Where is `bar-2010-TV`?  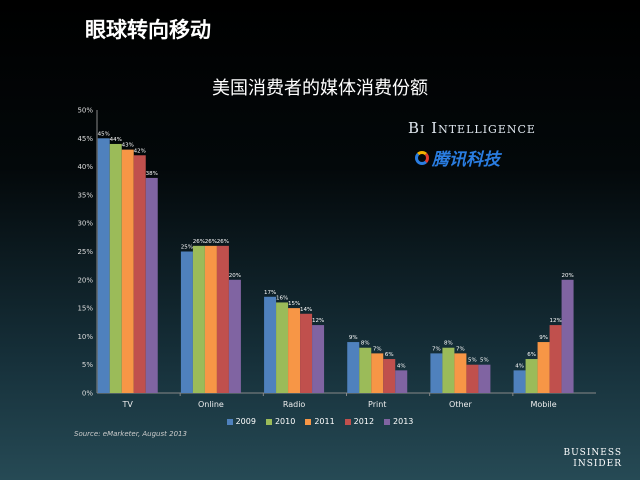 bar-2010-TV is located at coordinates (115, 268).